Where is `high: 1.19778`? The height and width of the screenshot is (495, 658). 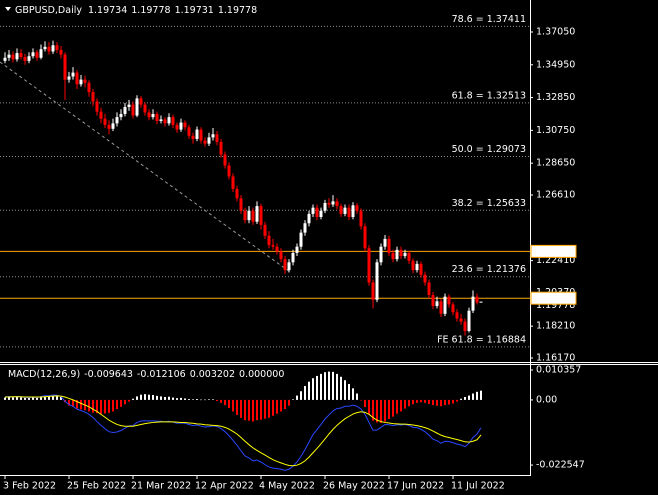 high: 1.19778 is located at coordinates (150, 10).